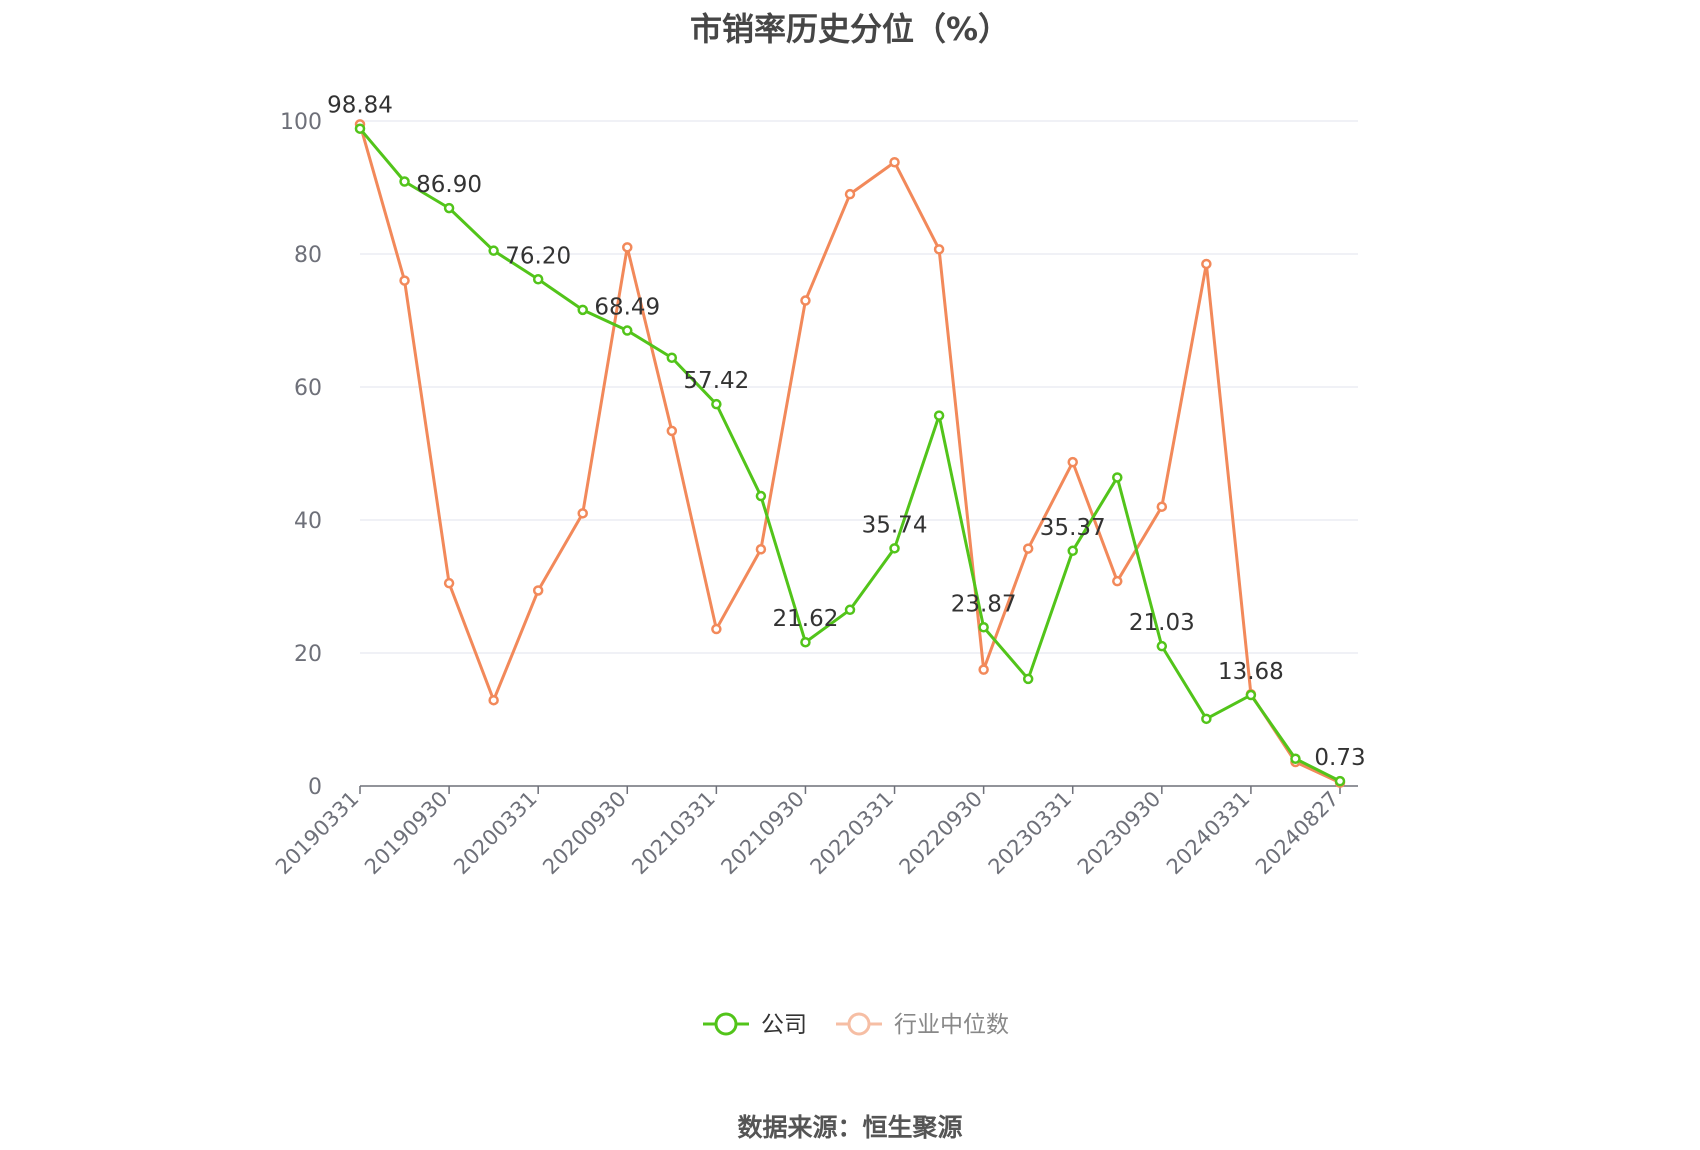 Image resolution: width=1700 pixels, height=1150 pixels. I want to click on legend-label: 公司, so click(784, 1025).